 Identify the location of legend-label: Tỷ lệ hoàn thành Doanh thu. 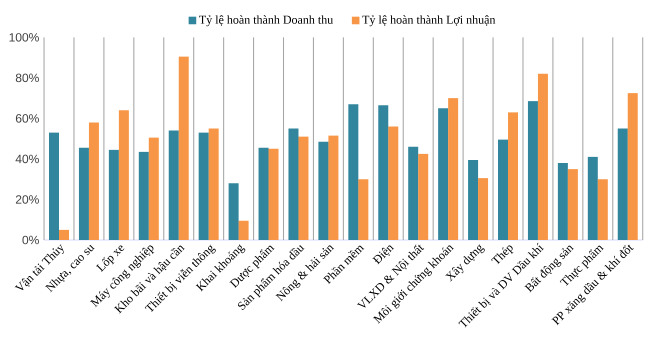
(266, 20).